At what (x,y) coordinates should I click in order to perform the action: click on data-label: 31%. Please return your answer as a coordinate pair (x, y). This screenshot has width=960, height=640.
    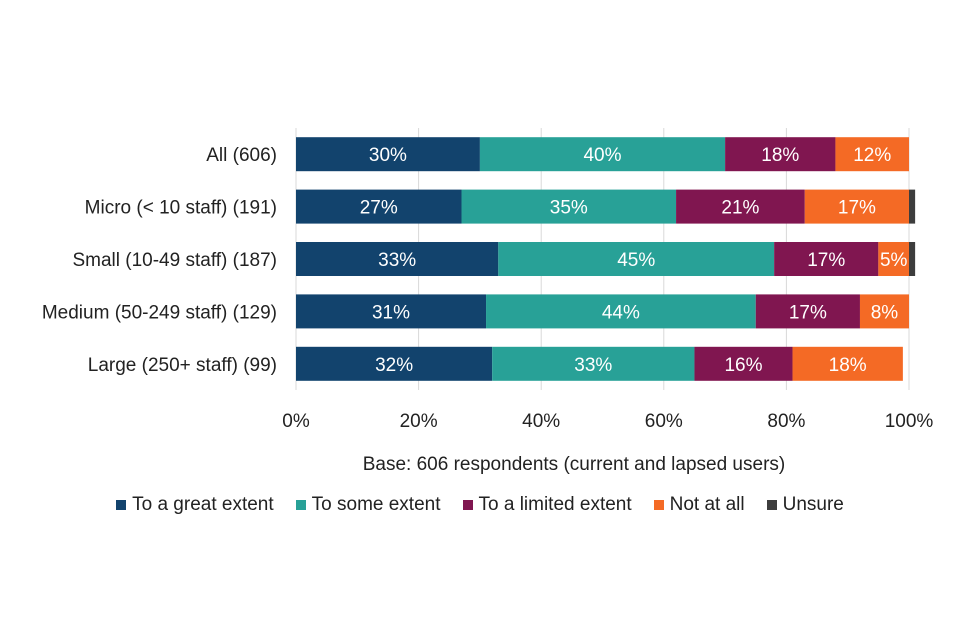
    Looking at the image, I should click on (391, 312).